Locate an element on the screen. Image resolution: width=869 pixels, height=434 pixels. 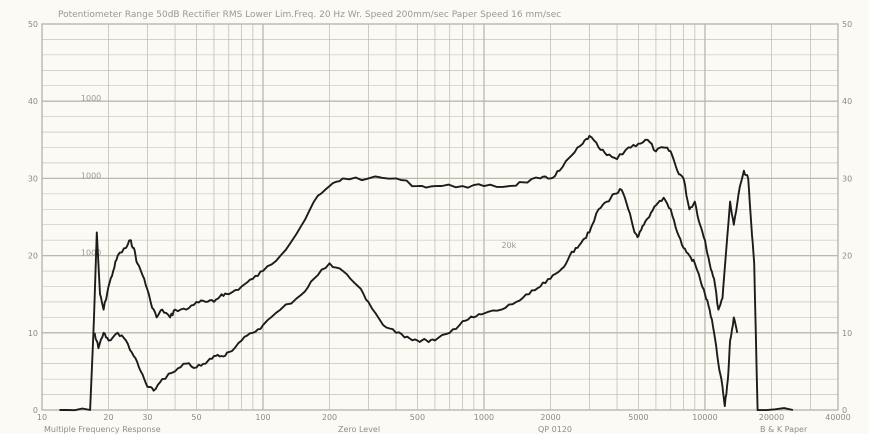
x-tick-label: 30 is located at coordinates (147, 417).